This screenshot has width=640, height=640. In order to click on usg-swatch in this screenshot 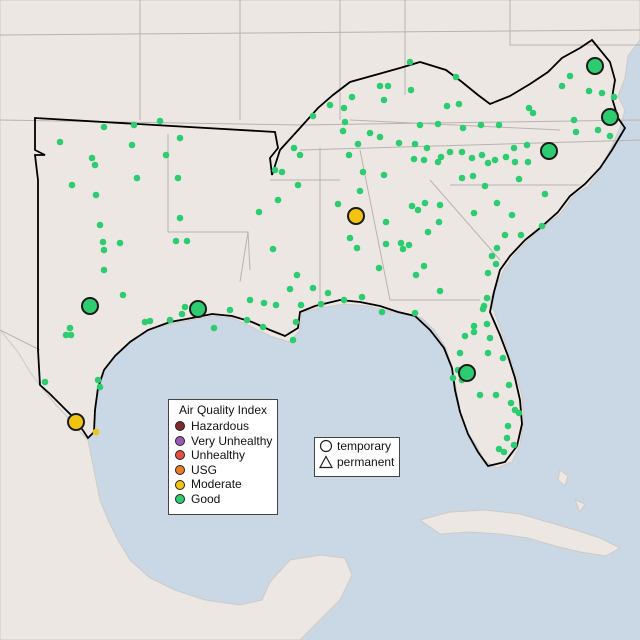, I will do `click(180, 470)`.